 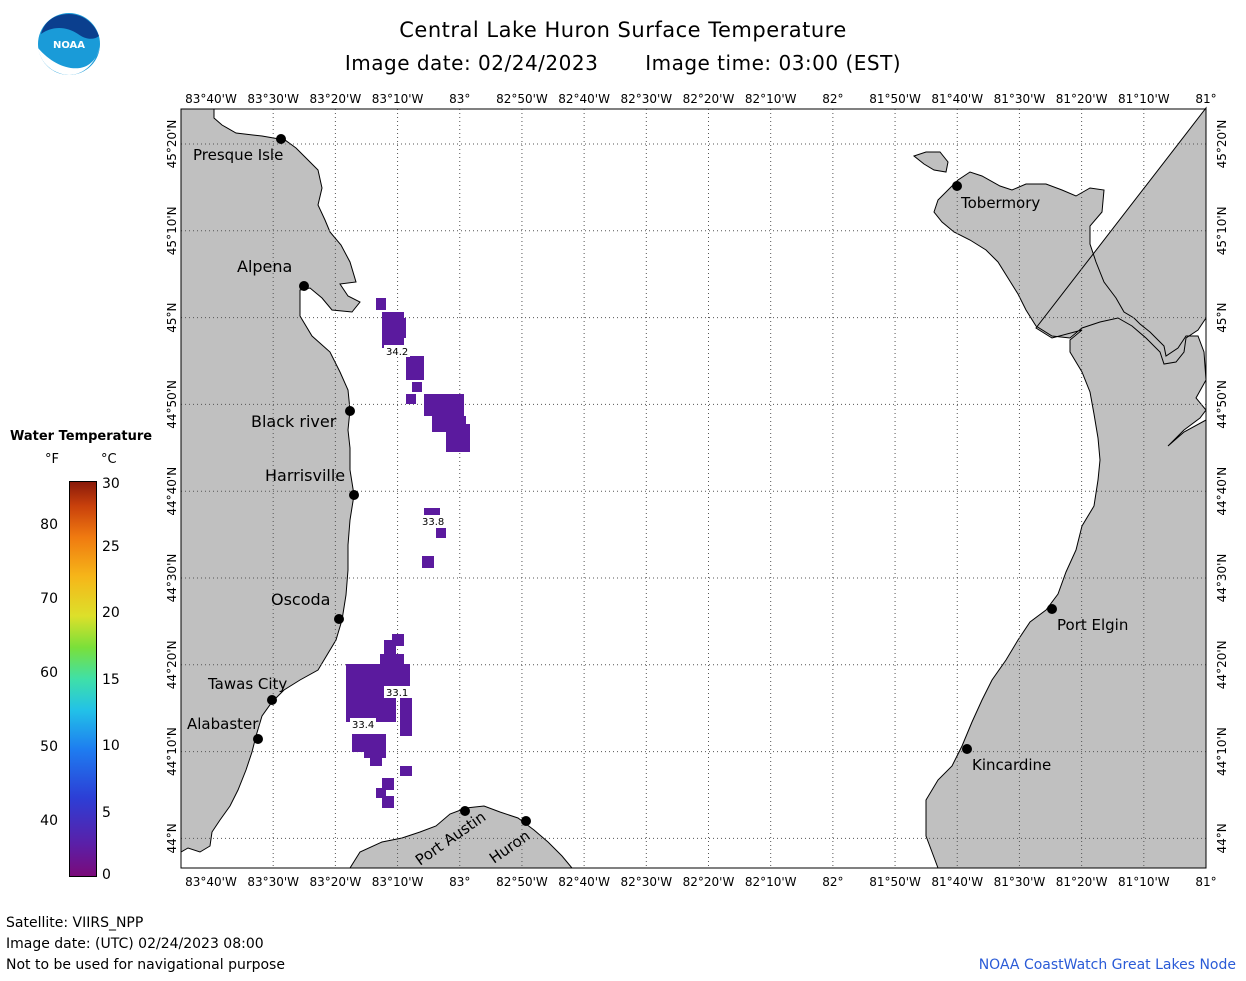 What do you see at coordinates (273, 99) in the screenshot?
I see `longitude-label: 83°30'W` at bounding box center [273, 99].